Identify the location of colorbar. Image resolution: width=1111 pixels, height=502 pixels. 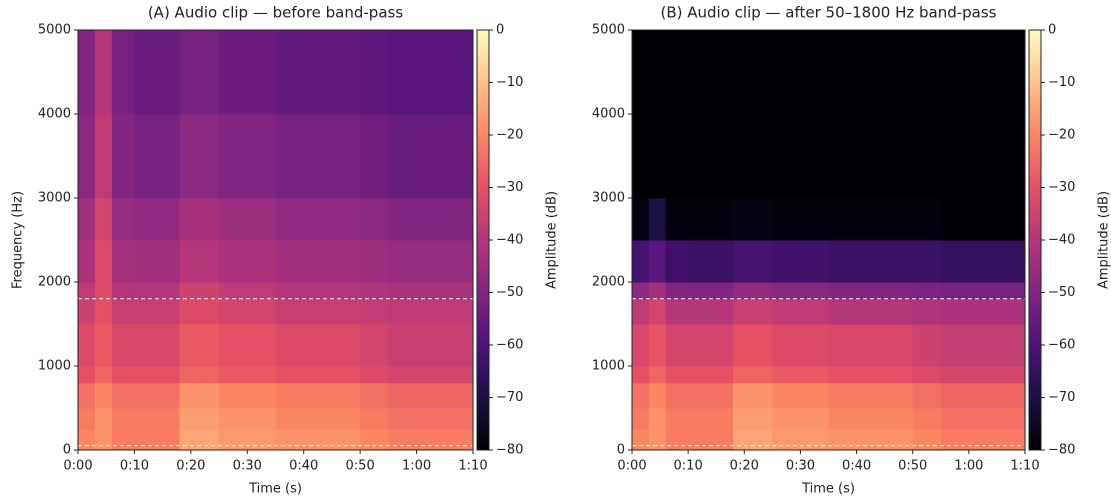
(1035, 240).